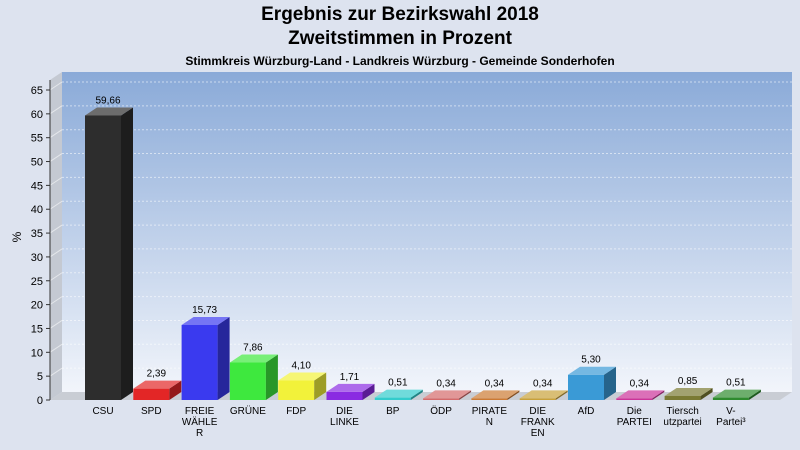  Describe the element at coordinates (37, 258) in the screenshot. I see `y-tick-label: 30` at that location.